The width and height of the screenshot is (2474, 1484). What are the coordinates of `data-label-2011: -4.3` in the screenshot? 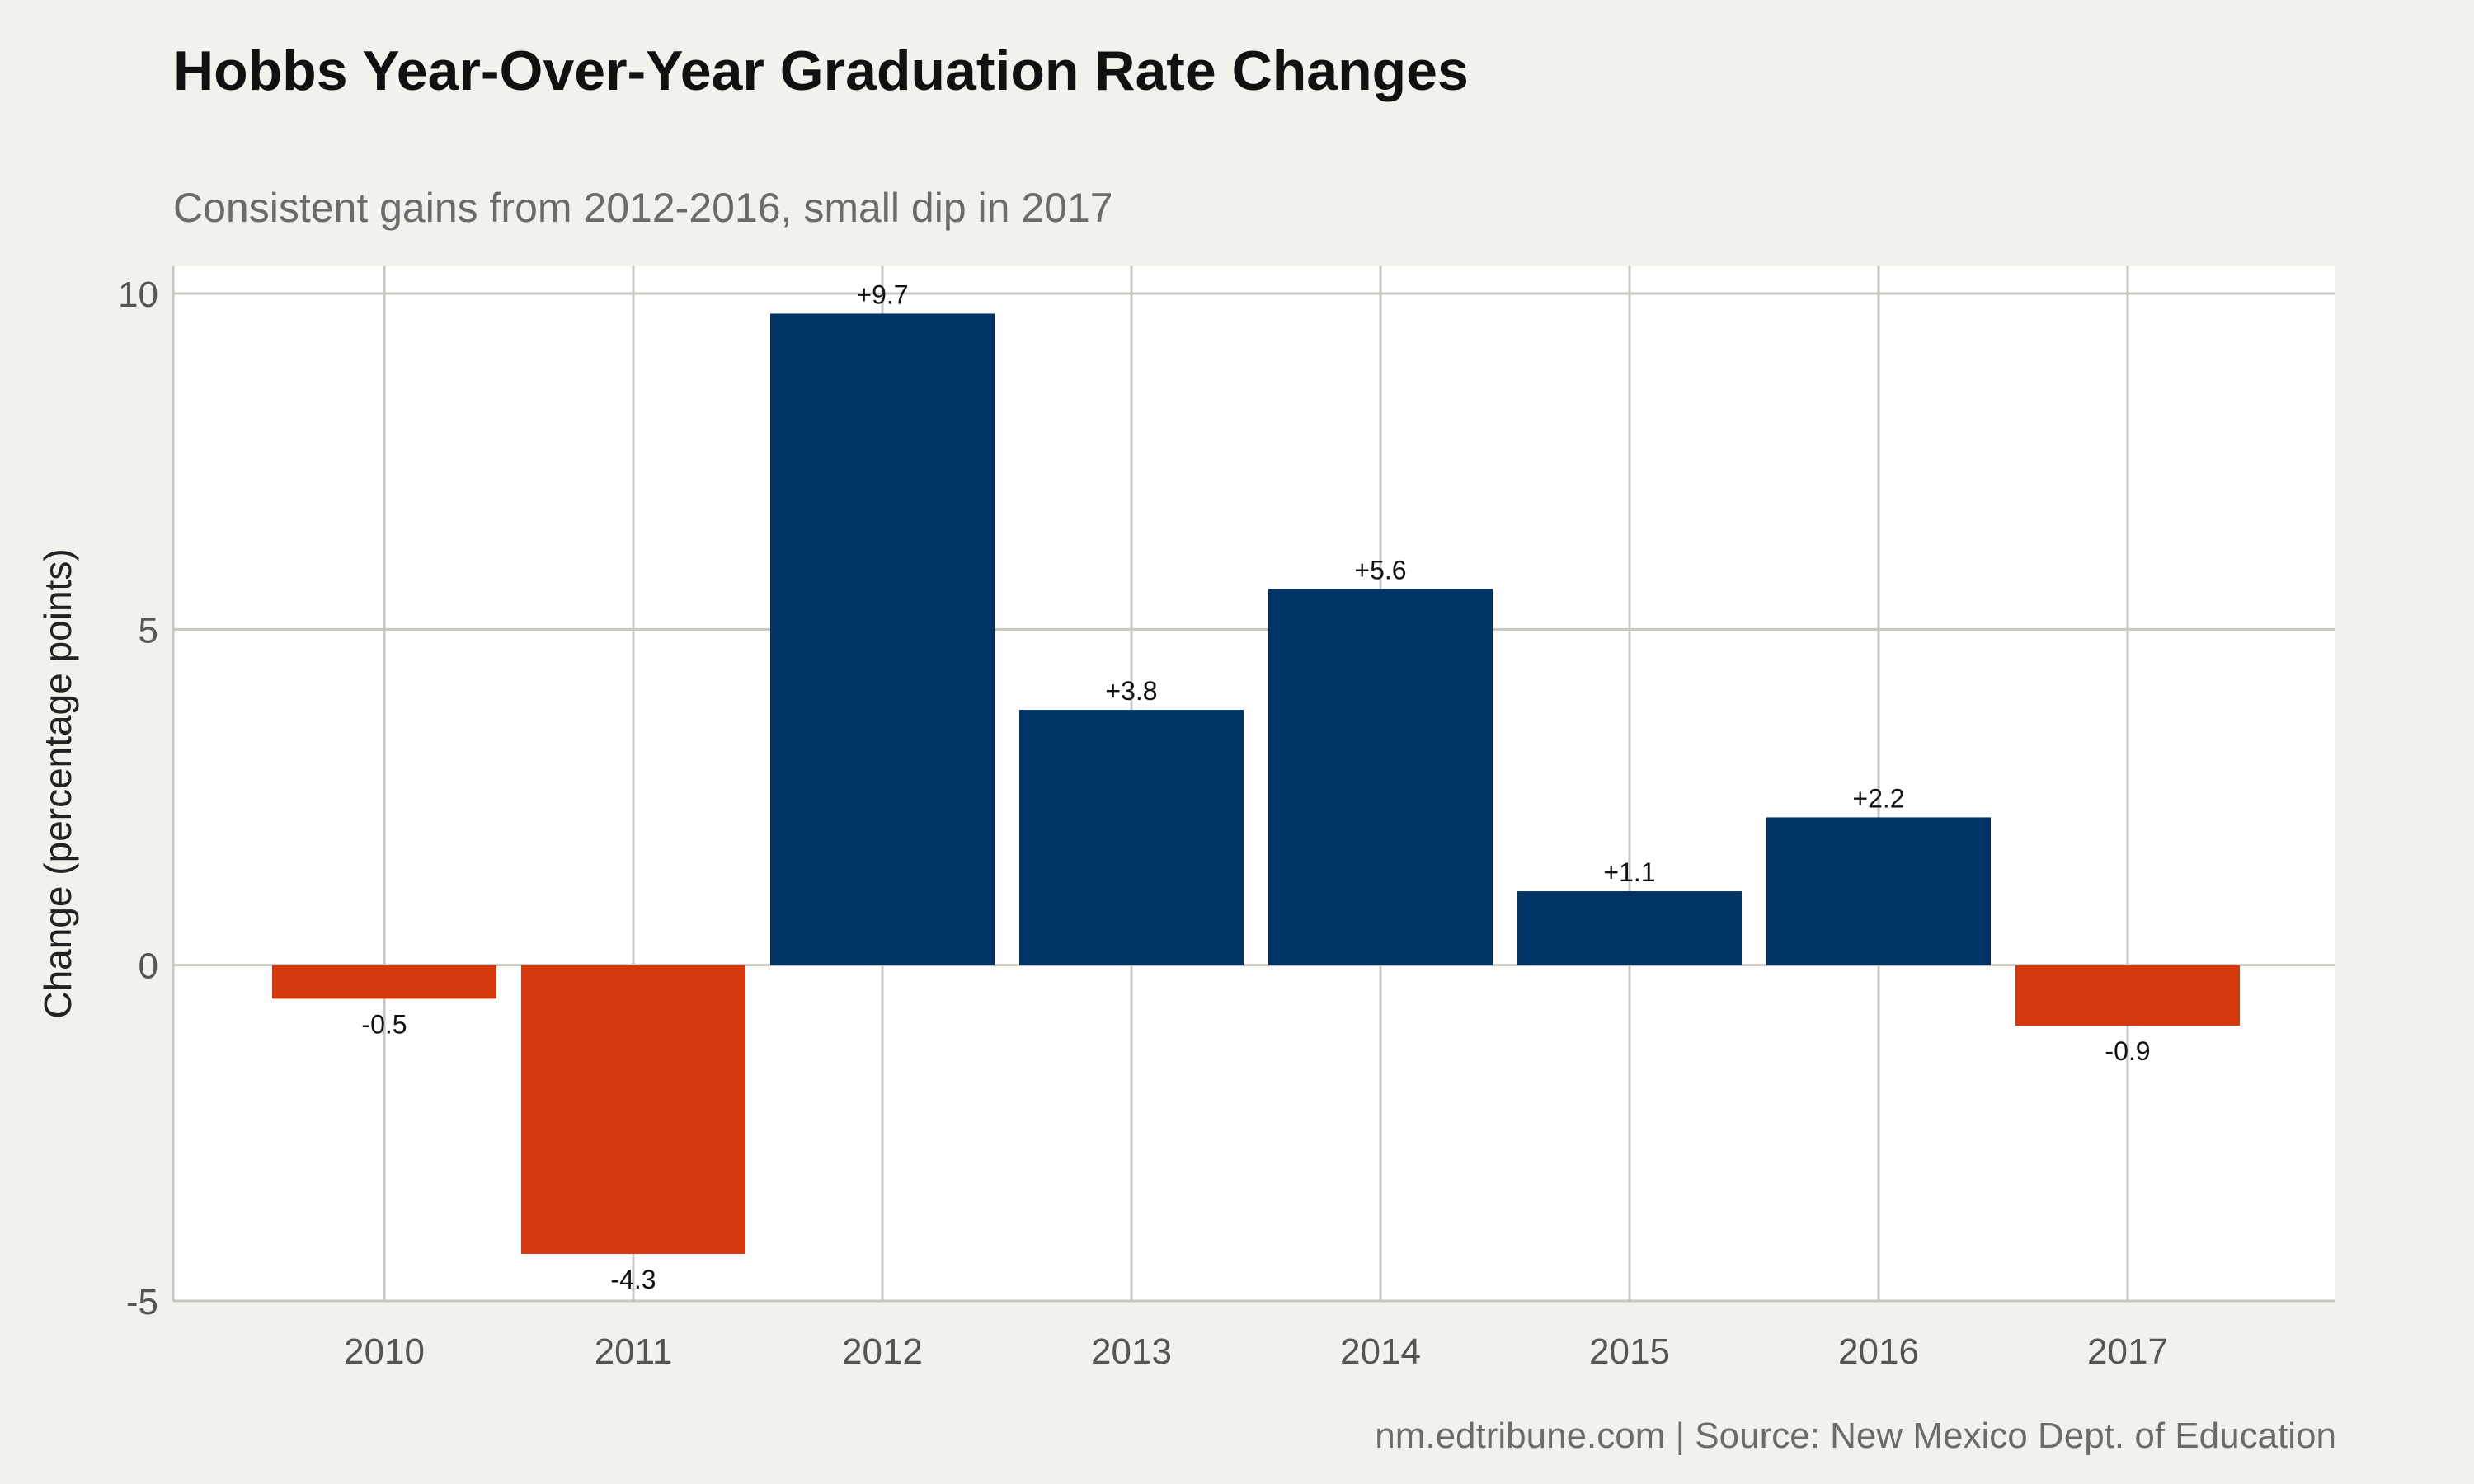 It's located at (633, 1279).